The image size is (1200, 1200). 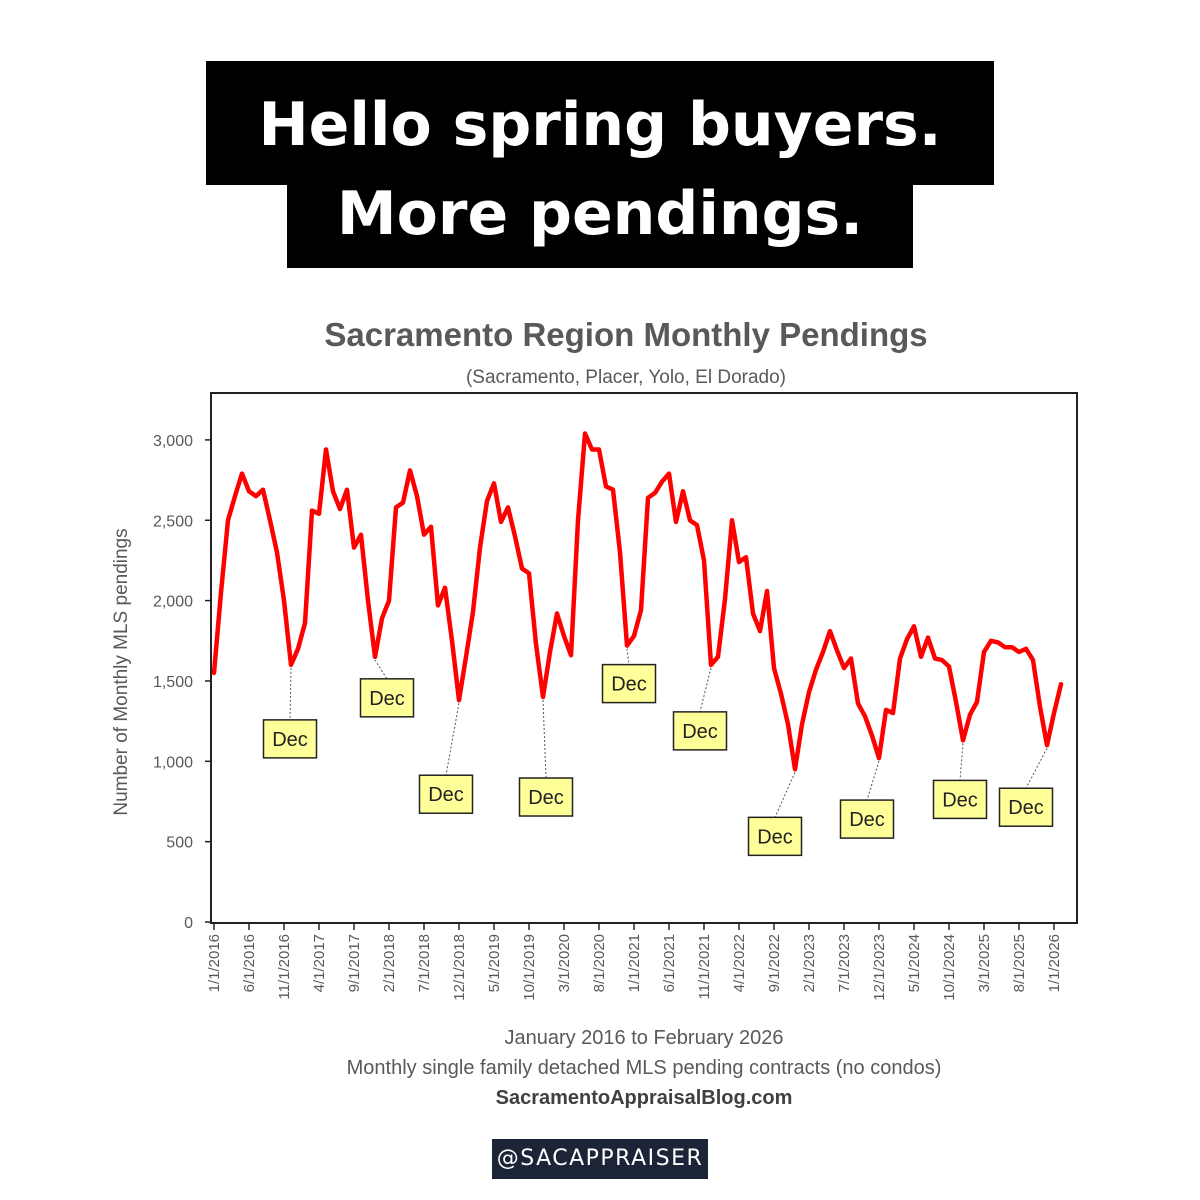 What do you see at coordinates (669, 963) in the screenshot?
I see `x-tick-label: 6/1/2021` at bounding box center [669, 963].